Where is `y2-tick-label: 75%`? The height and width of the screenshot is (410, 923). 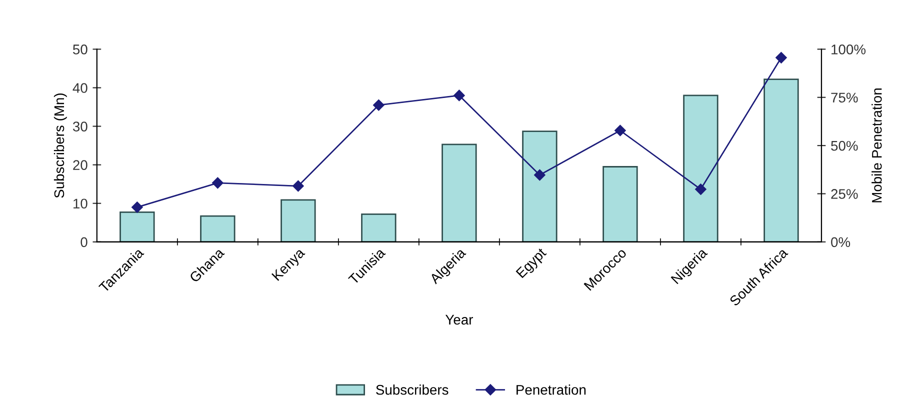 y2-tick-label: 75% is located at coordinates (844, 97).